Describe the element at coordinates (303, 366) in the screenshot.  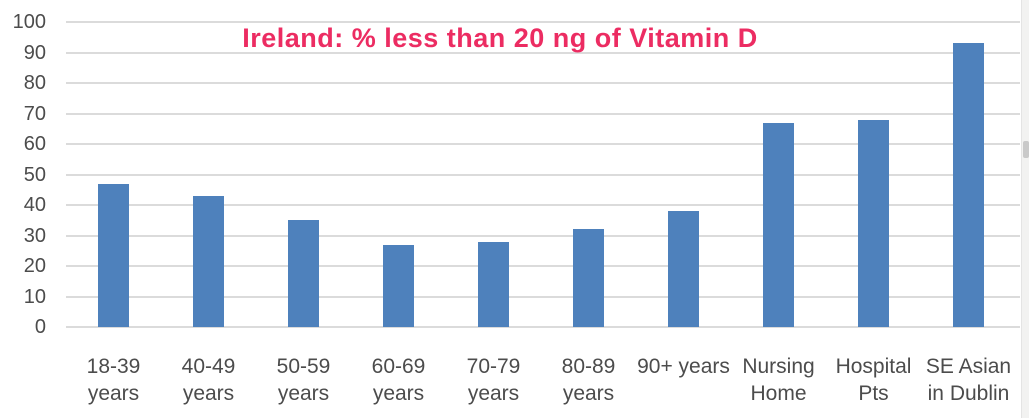
I see `x-axis-category-label-line: 50-59` at that location.